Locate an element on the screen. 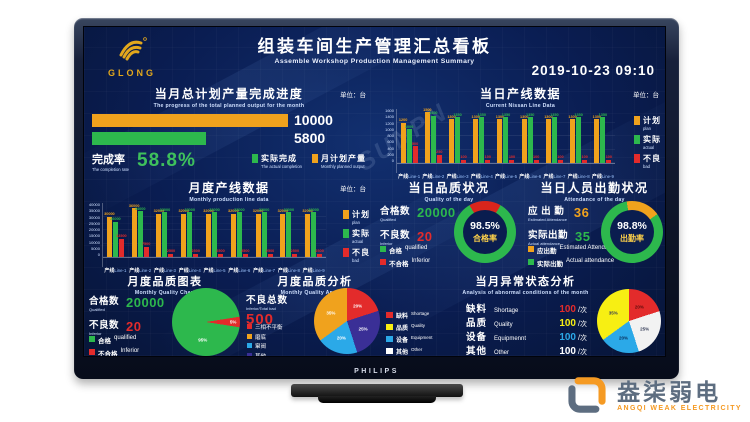 The image size is (750, 422). legend-sublabel: Other is located at coordinates (417, 349).